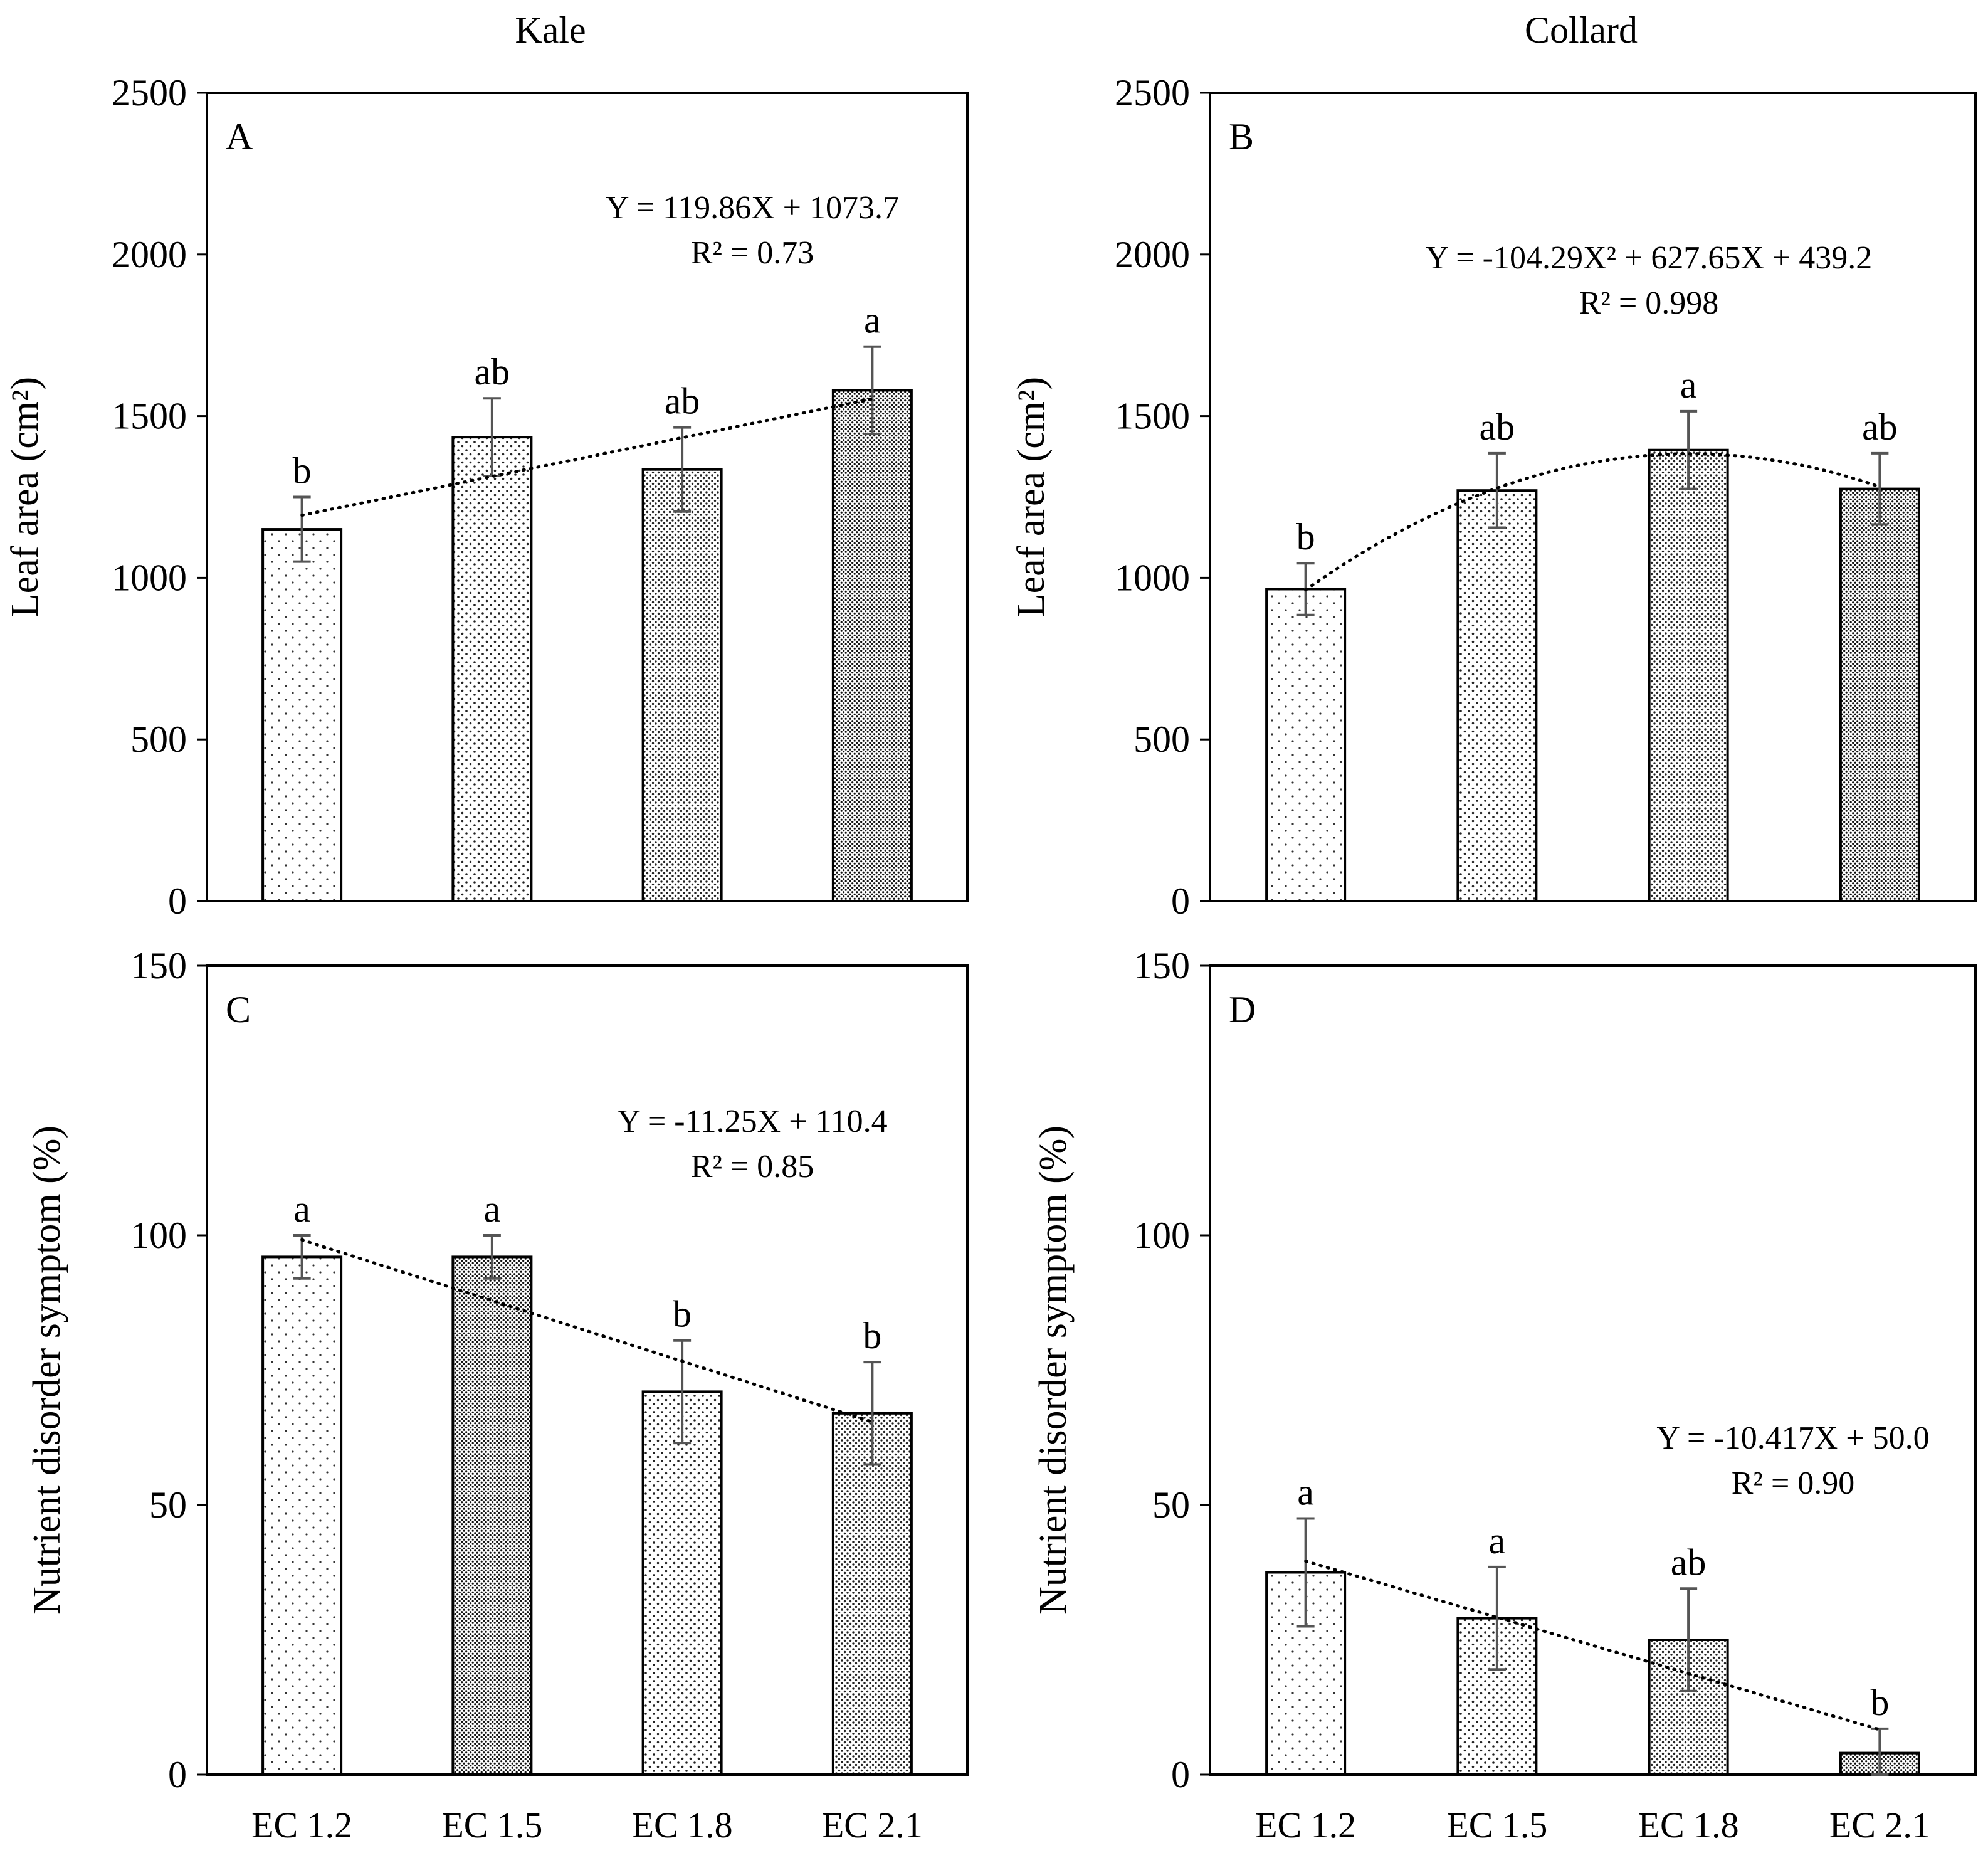  Describe the element at coordinates (1241, 136) in the screenshot. I see `panel-label: B` at that location.